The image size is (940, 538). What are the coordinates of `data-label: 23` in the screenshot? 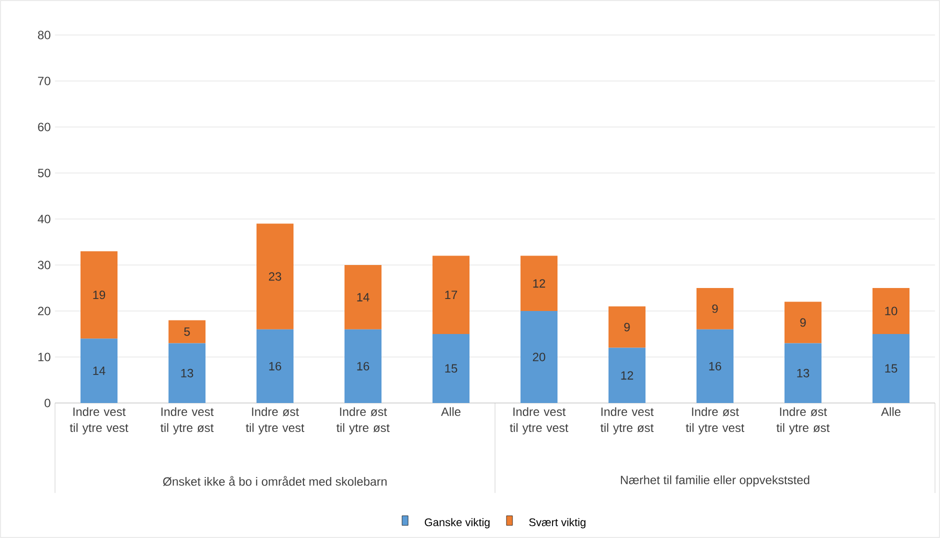 It's located at (275, 276).